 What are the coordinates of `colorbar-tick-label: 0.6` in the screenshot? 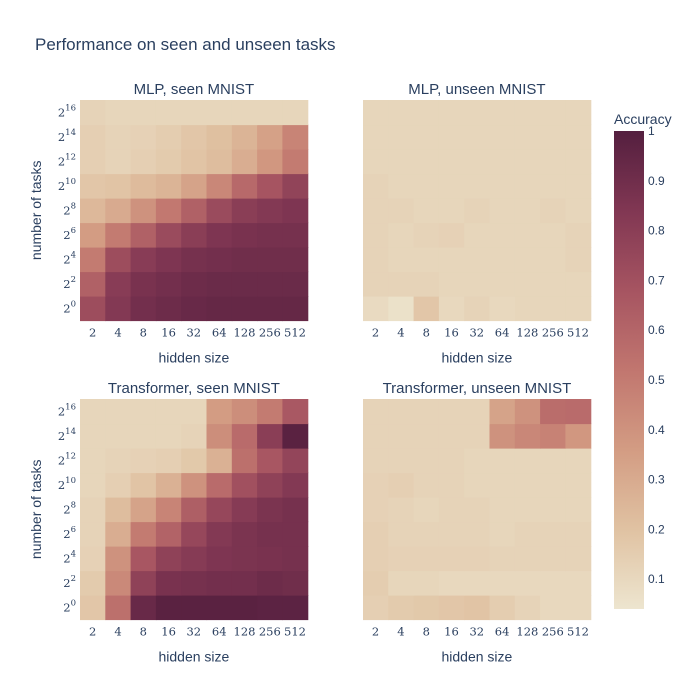 It's located at (656, 330).